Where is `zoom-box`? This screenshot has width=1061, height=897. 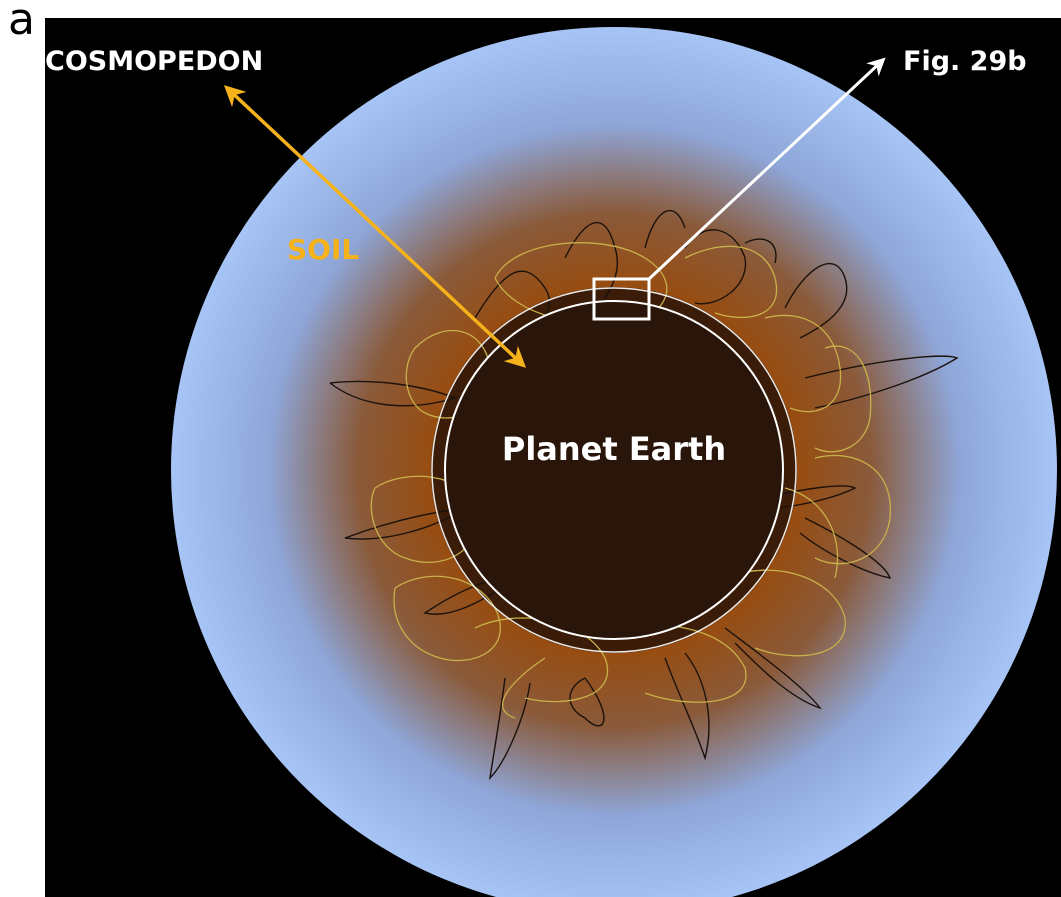 zoom-box is located at coordinates (621, 299).